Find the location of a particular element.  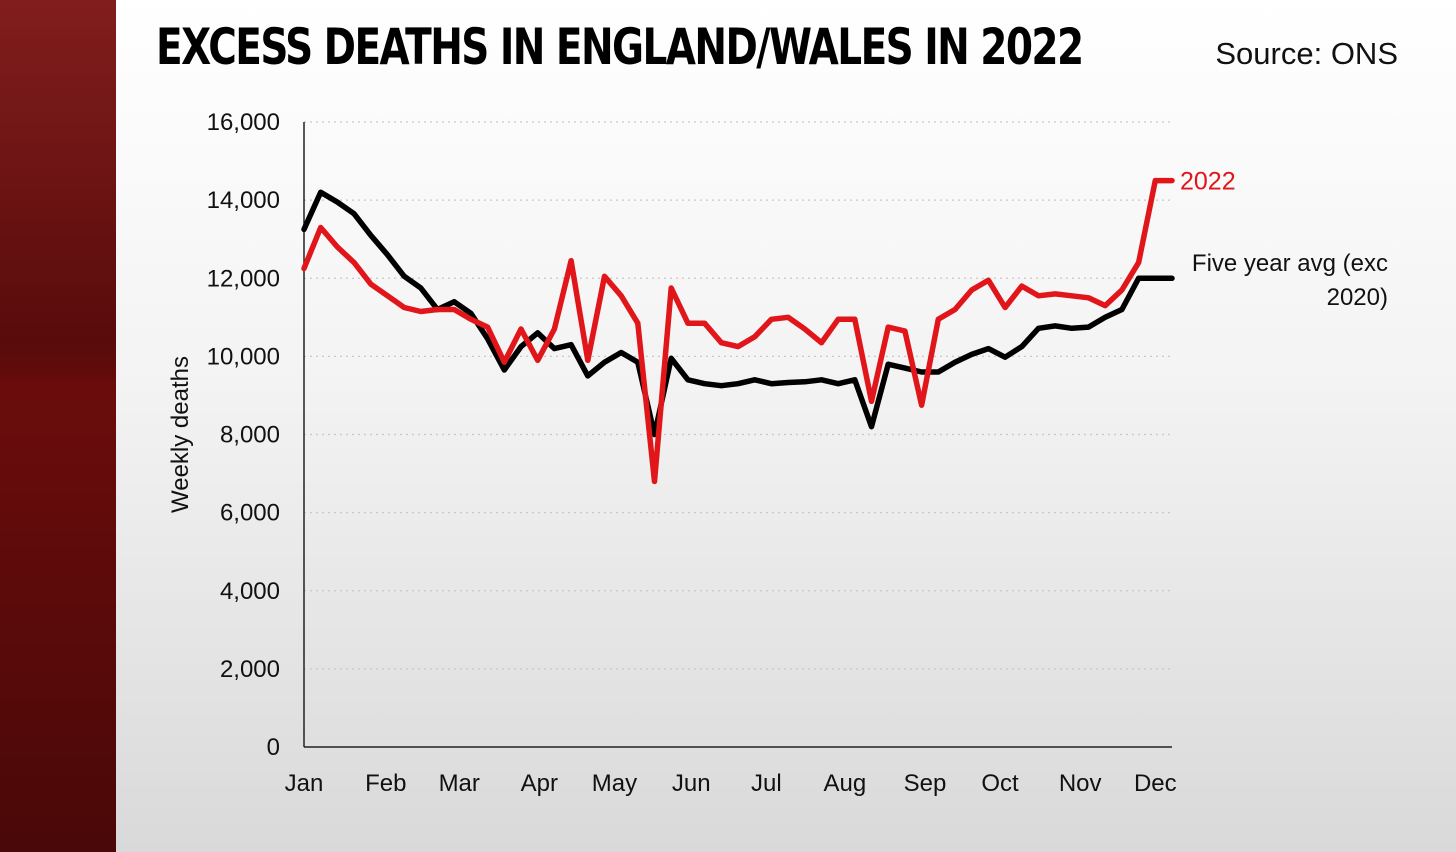

side-bar-shade is located at coordinates (58, 190).